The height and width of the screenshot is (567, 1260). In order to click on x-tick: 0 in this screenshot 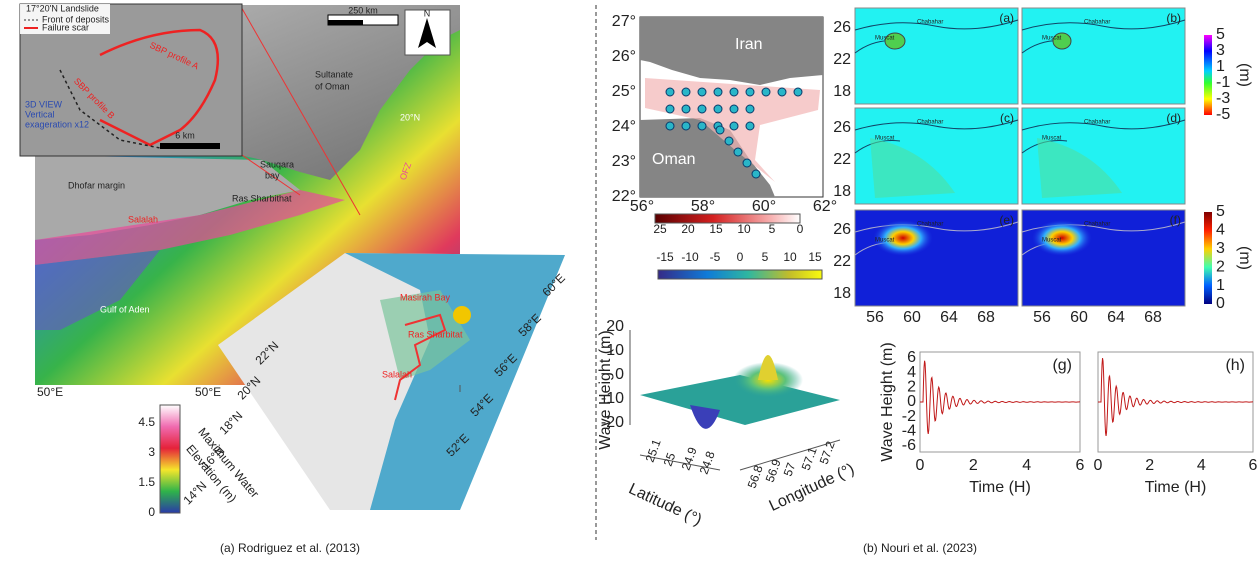, I will do `click(920, 465)`.